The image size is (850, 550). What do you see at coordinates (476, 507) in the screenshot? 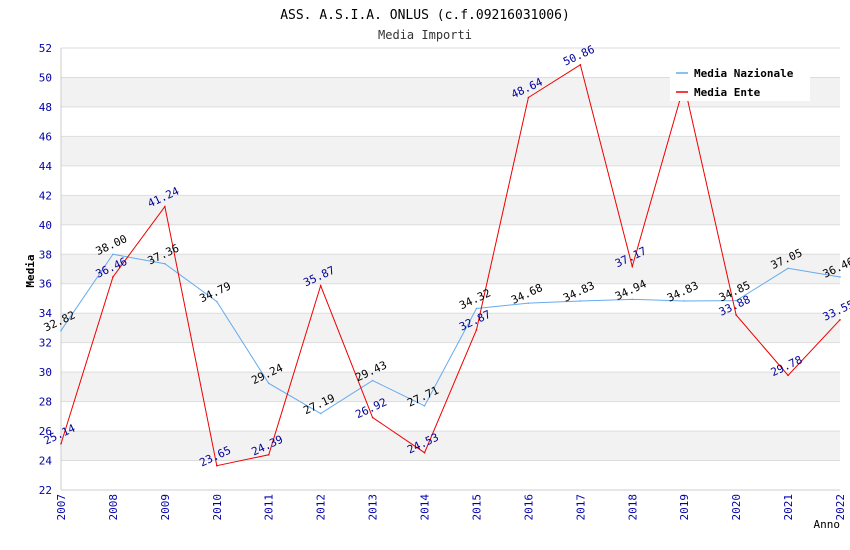
I see `x-tick-label: 2015` at bounding box center [476, 507].